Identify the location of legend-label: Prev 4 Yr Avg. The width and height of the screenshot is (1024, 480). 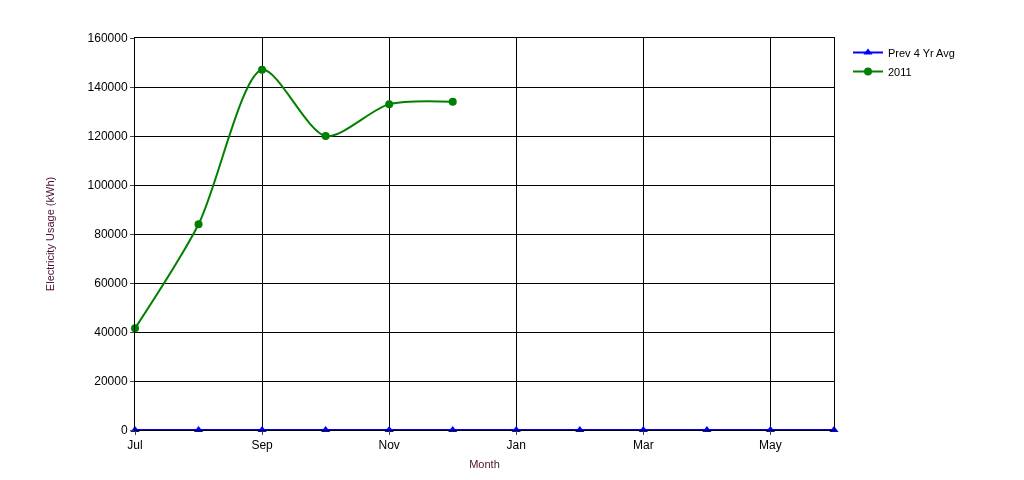
(921, 52).